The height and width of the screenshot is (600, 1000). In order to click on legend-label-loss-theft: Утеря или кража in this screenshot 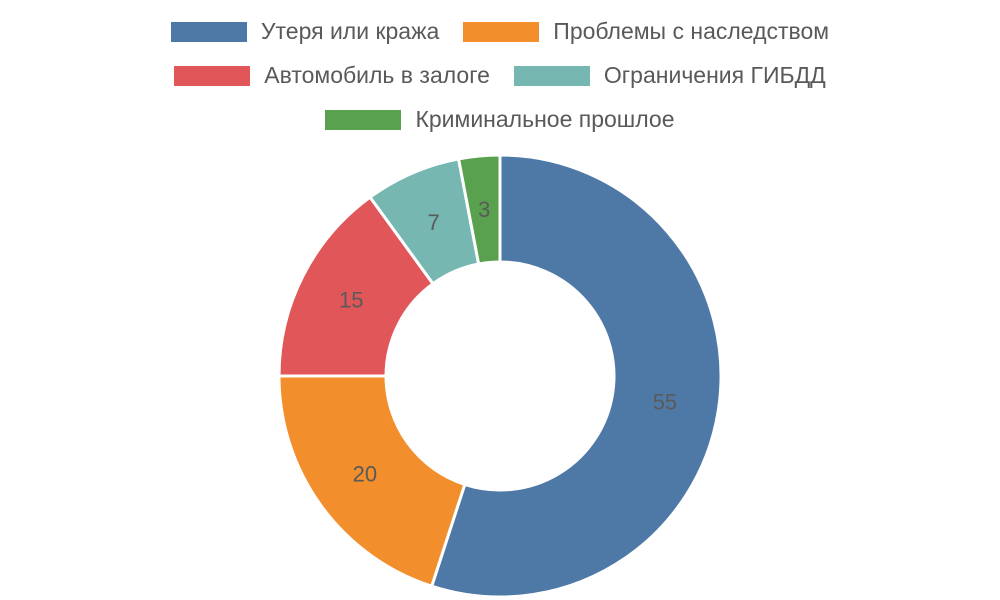, I will do `click(350, 31)`.